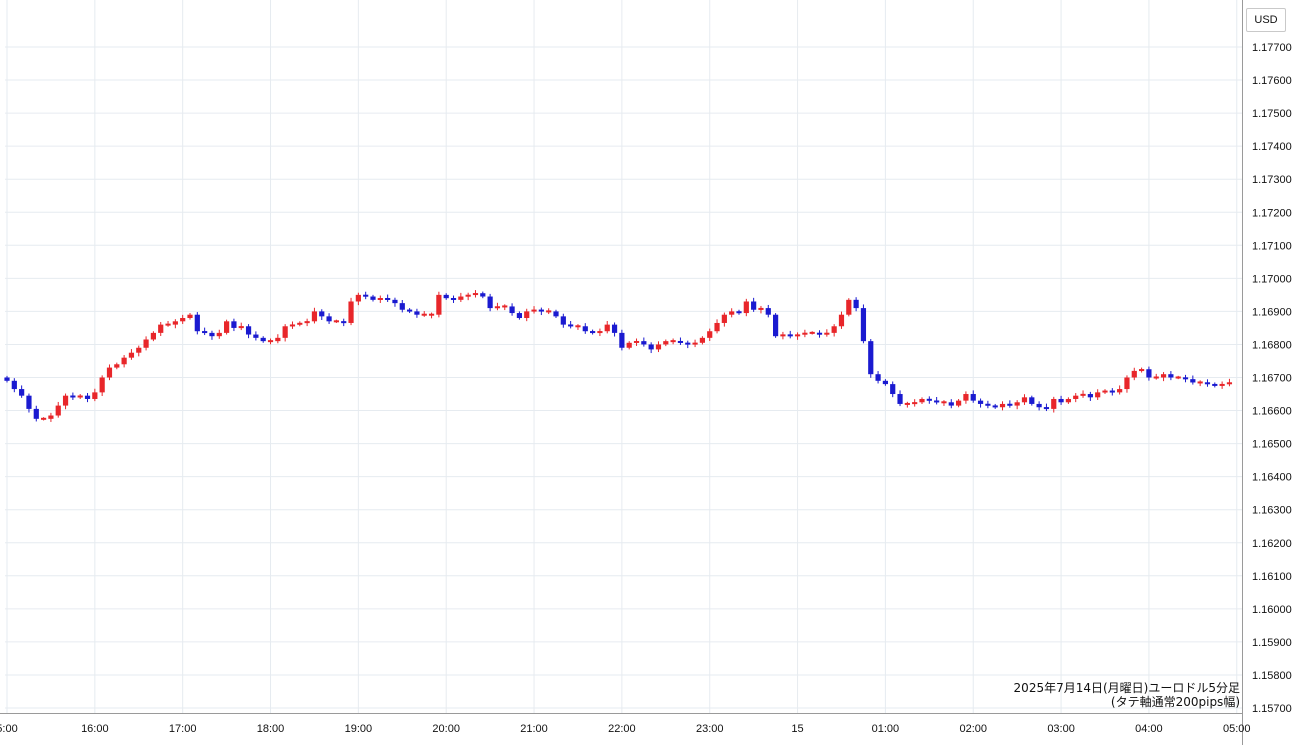 The height and width of the screenshot is (745, 1300). I want to click on caption-line-1: 2025年7月14日(月曜日)ユーロドル5分足, so click(1126, 688).